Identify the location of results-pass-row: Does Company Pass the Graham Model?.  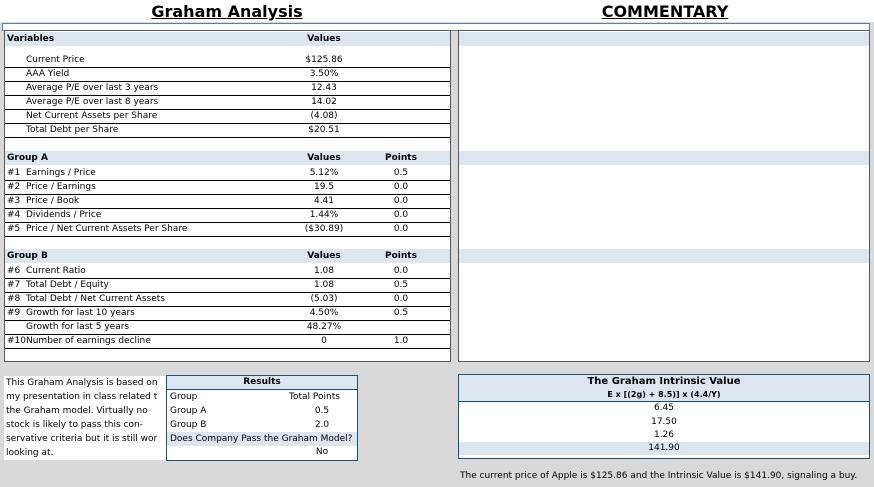
(262, 439).